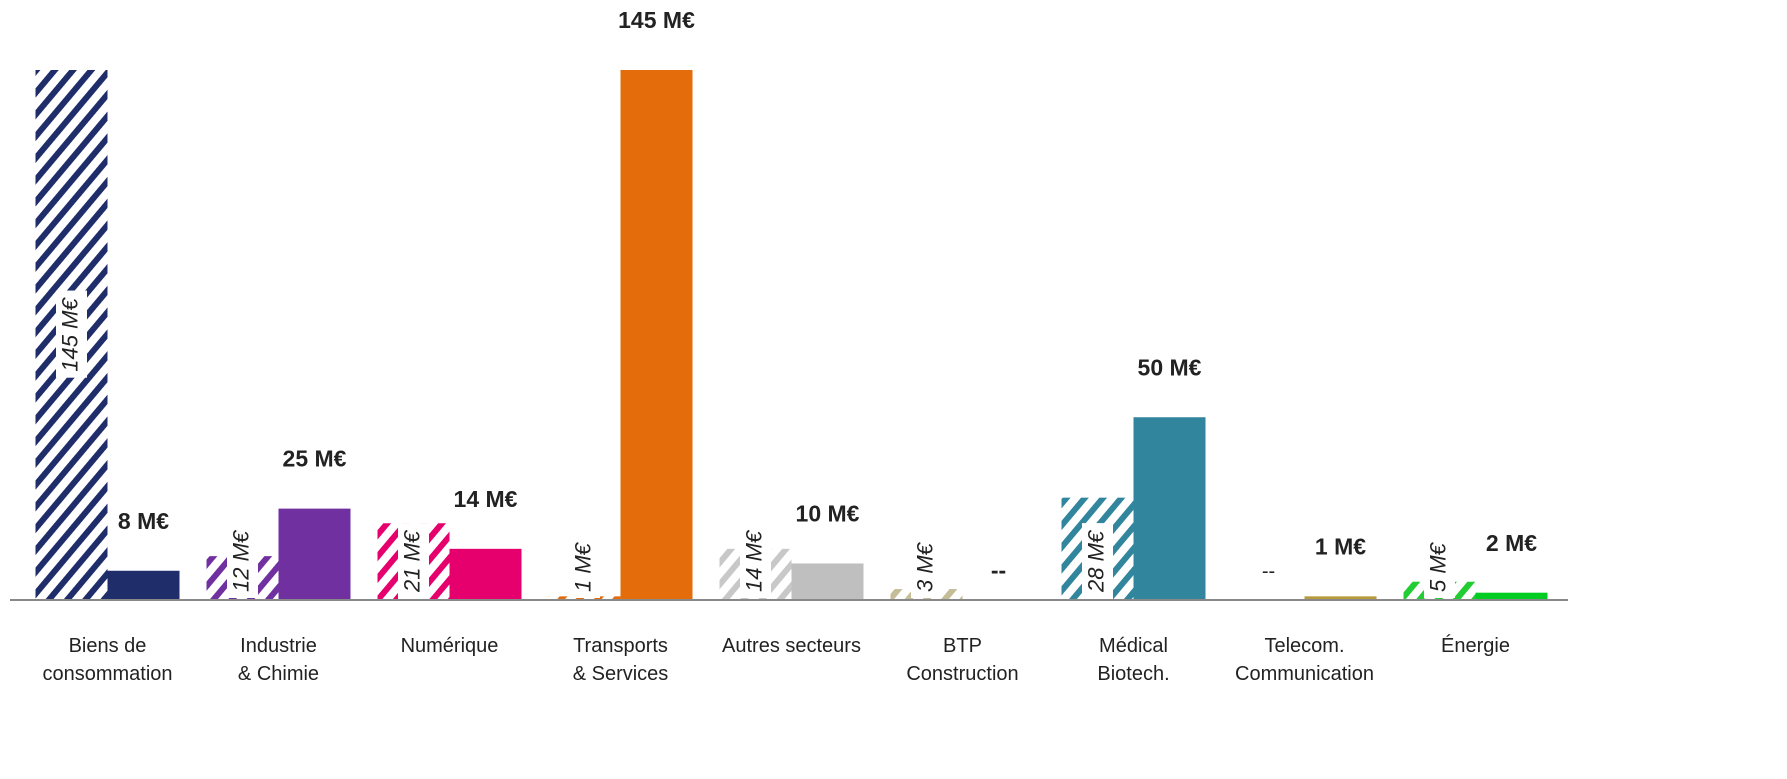  I want to click on data-label: 5 M€, so click(1437, 566).